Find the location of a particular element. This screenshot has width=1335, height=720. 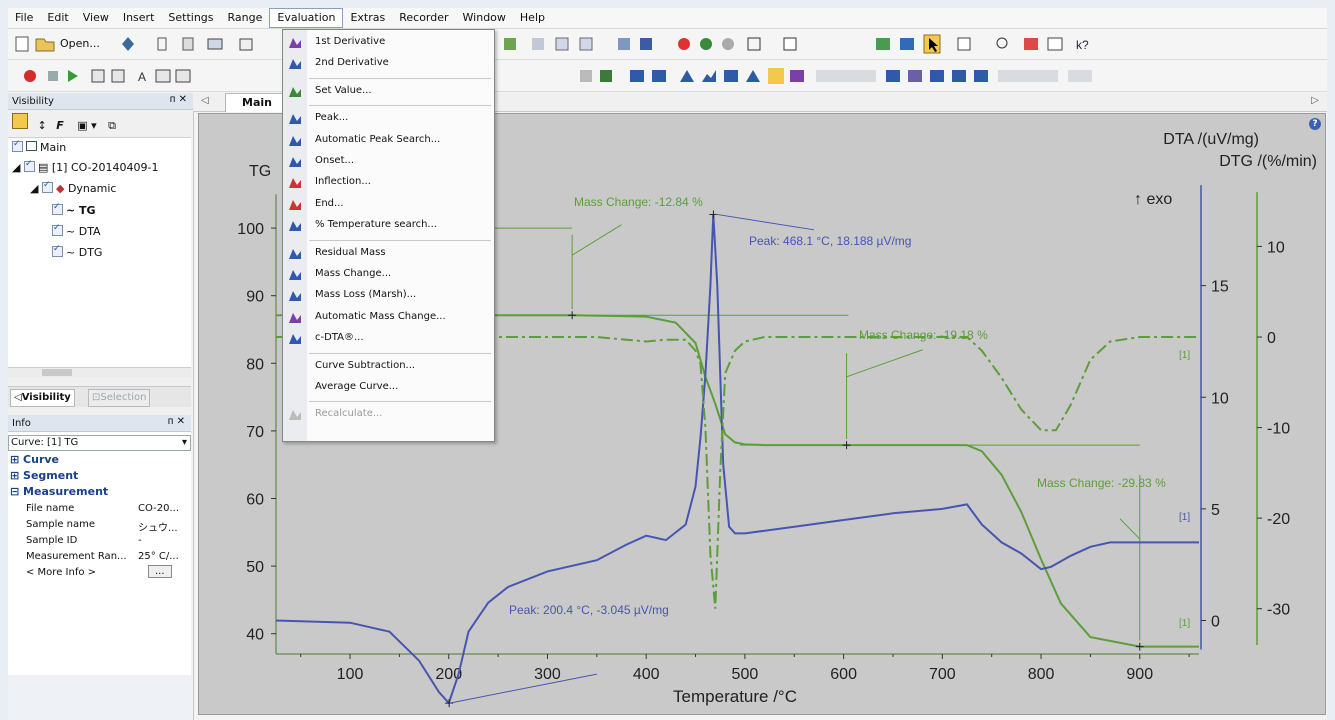

tree-item-file: ◢ ▤ [1] CO-20140409-1 is located at coordinates (85, 166).